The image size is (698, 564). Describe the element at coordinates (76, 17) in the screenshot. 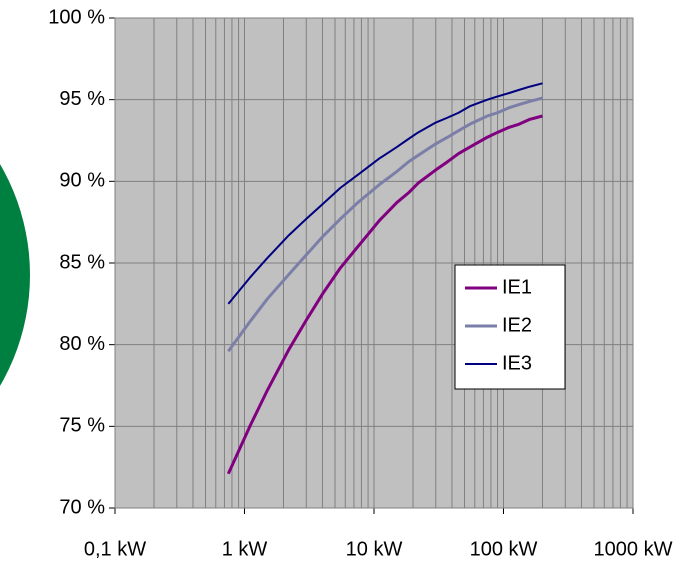

I see `y-tick-label: 100 %` at that location.